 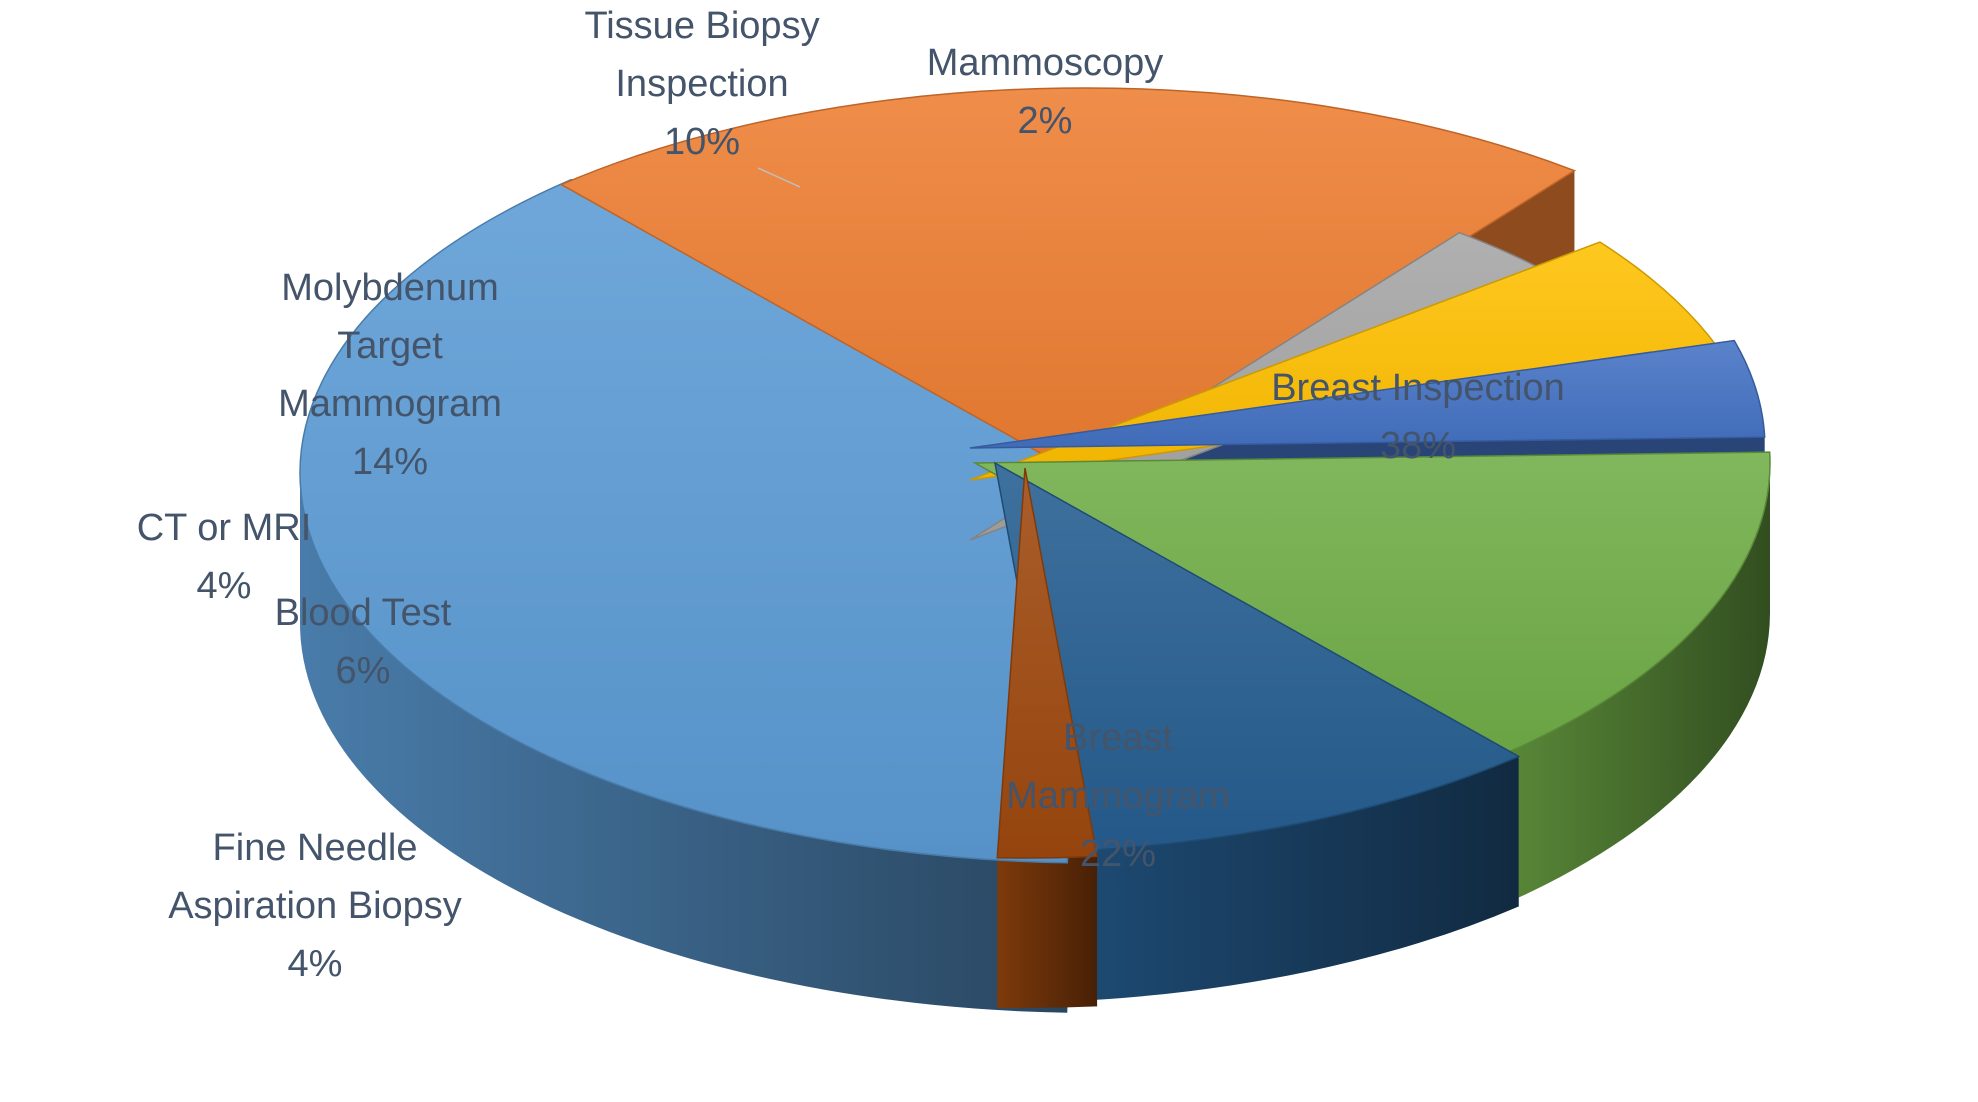 I want to click on data-label-name: Blood Test, so click(x=363, y=613).